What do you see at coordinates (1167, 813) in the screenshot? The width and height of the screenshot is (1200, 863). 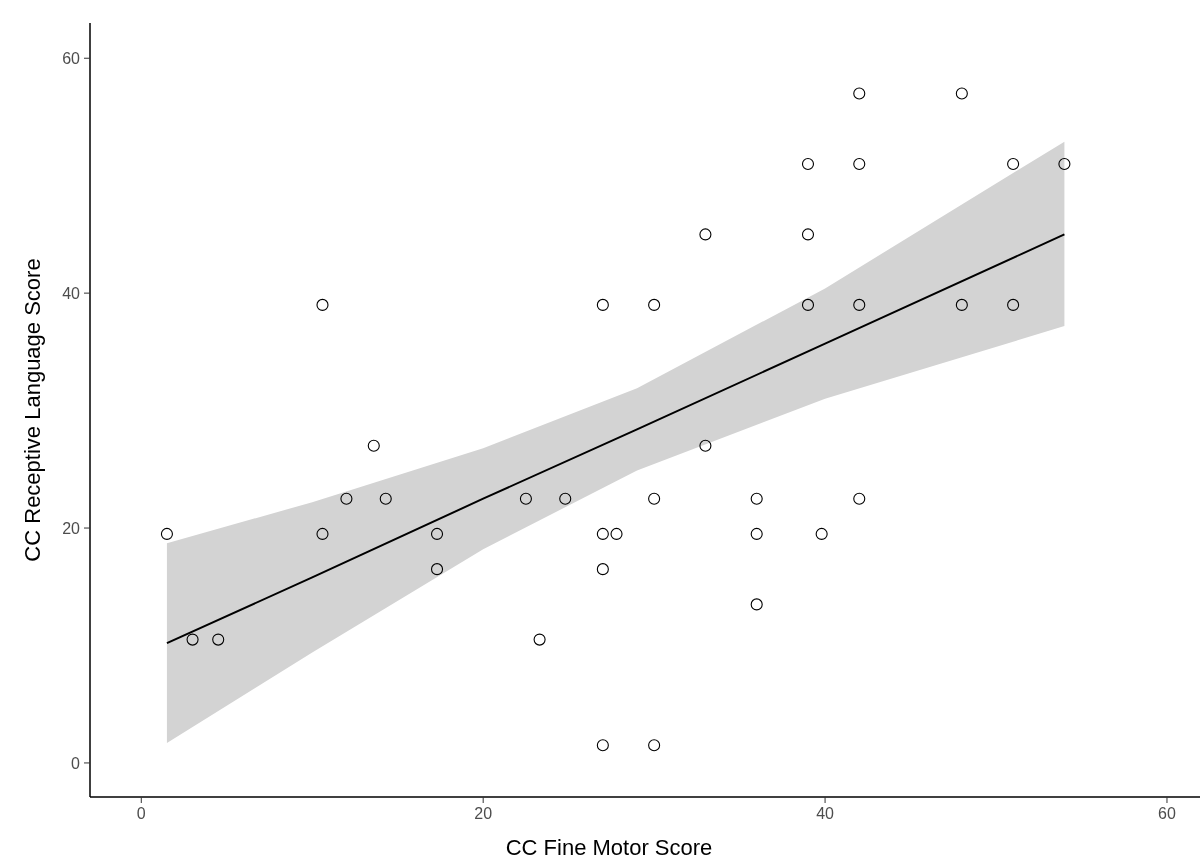 I see `x-tick-label: 60` at bounding box center [1167, 813].